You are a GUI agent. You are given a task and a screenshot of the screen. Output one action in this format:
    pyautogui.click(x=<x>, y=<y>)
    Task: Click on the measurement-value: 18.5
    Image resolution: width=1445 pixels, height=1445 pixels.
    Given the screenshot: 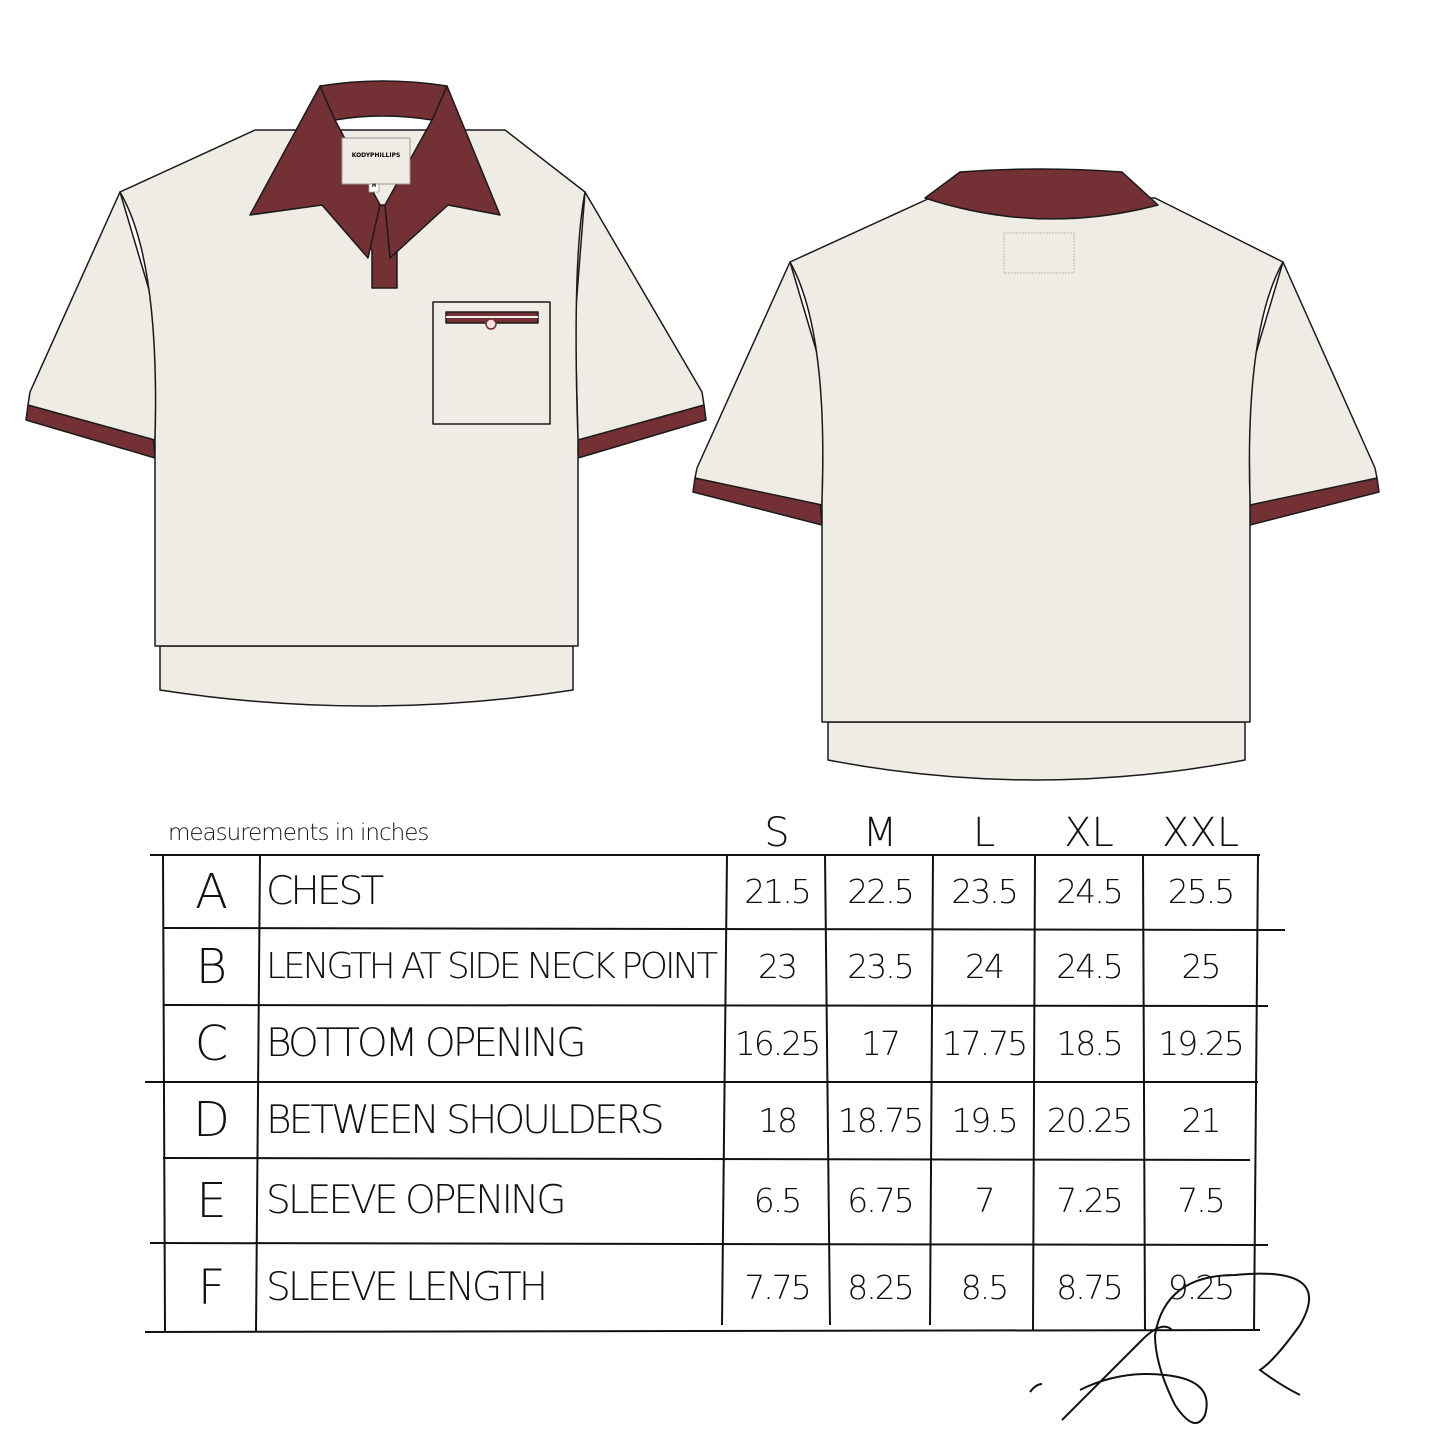 What is the action you would take?
    pyautogui.click(x=1089, y=1043)
    